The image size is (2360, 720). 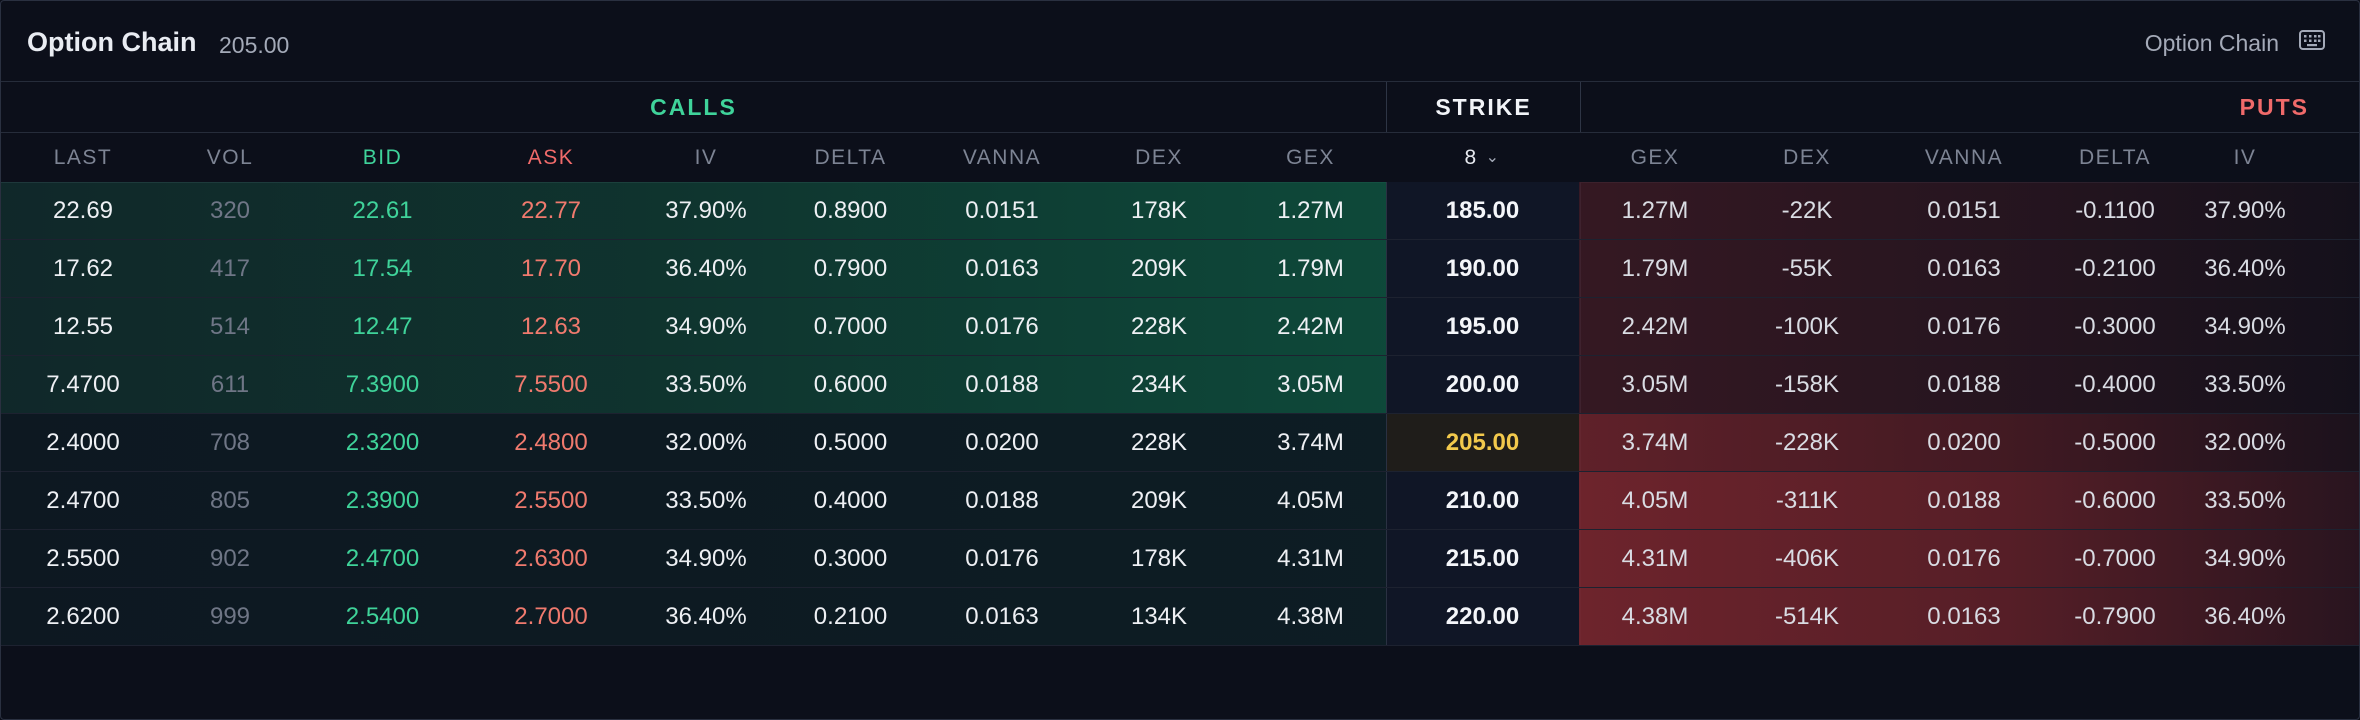 I want to click on call-bid-cell: 12.47, so click(x=382, y=326).